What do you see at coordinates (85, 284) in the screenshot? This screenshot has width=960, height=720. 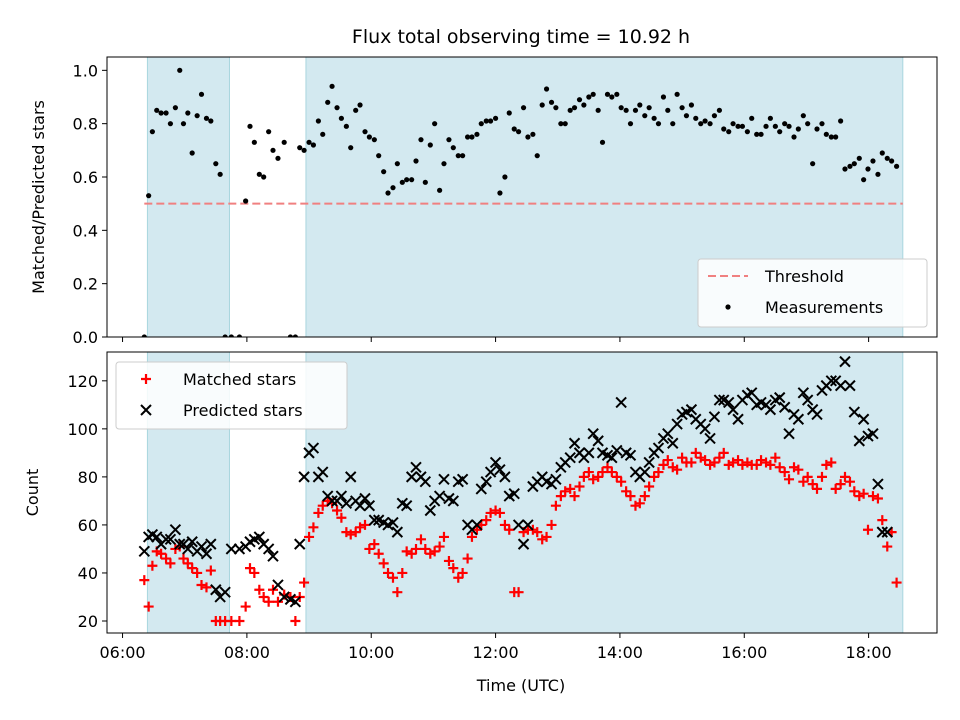 I see `top-y-tick-label: 0.2` at bounding box center [85, 284].